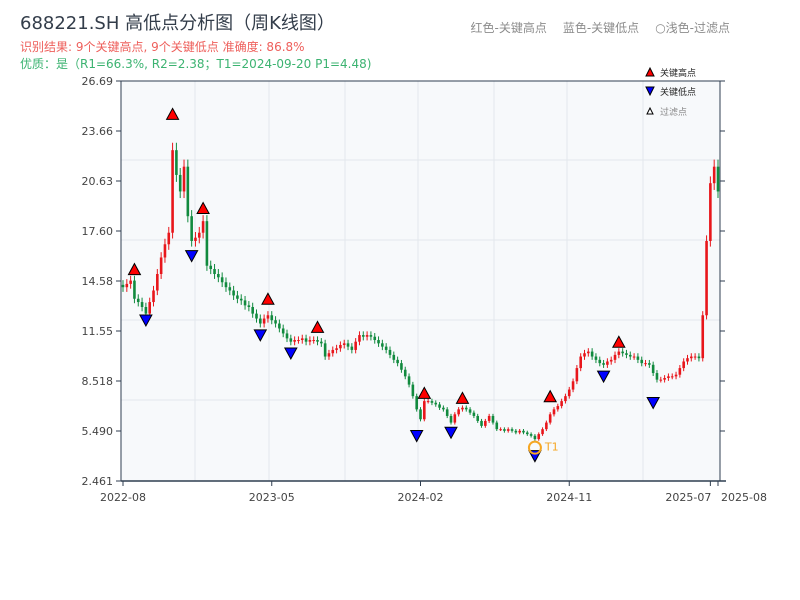 The height and width of the screenshot is (600, 800). I want to click on y-tick-label: 20.63, so click(98, 181).